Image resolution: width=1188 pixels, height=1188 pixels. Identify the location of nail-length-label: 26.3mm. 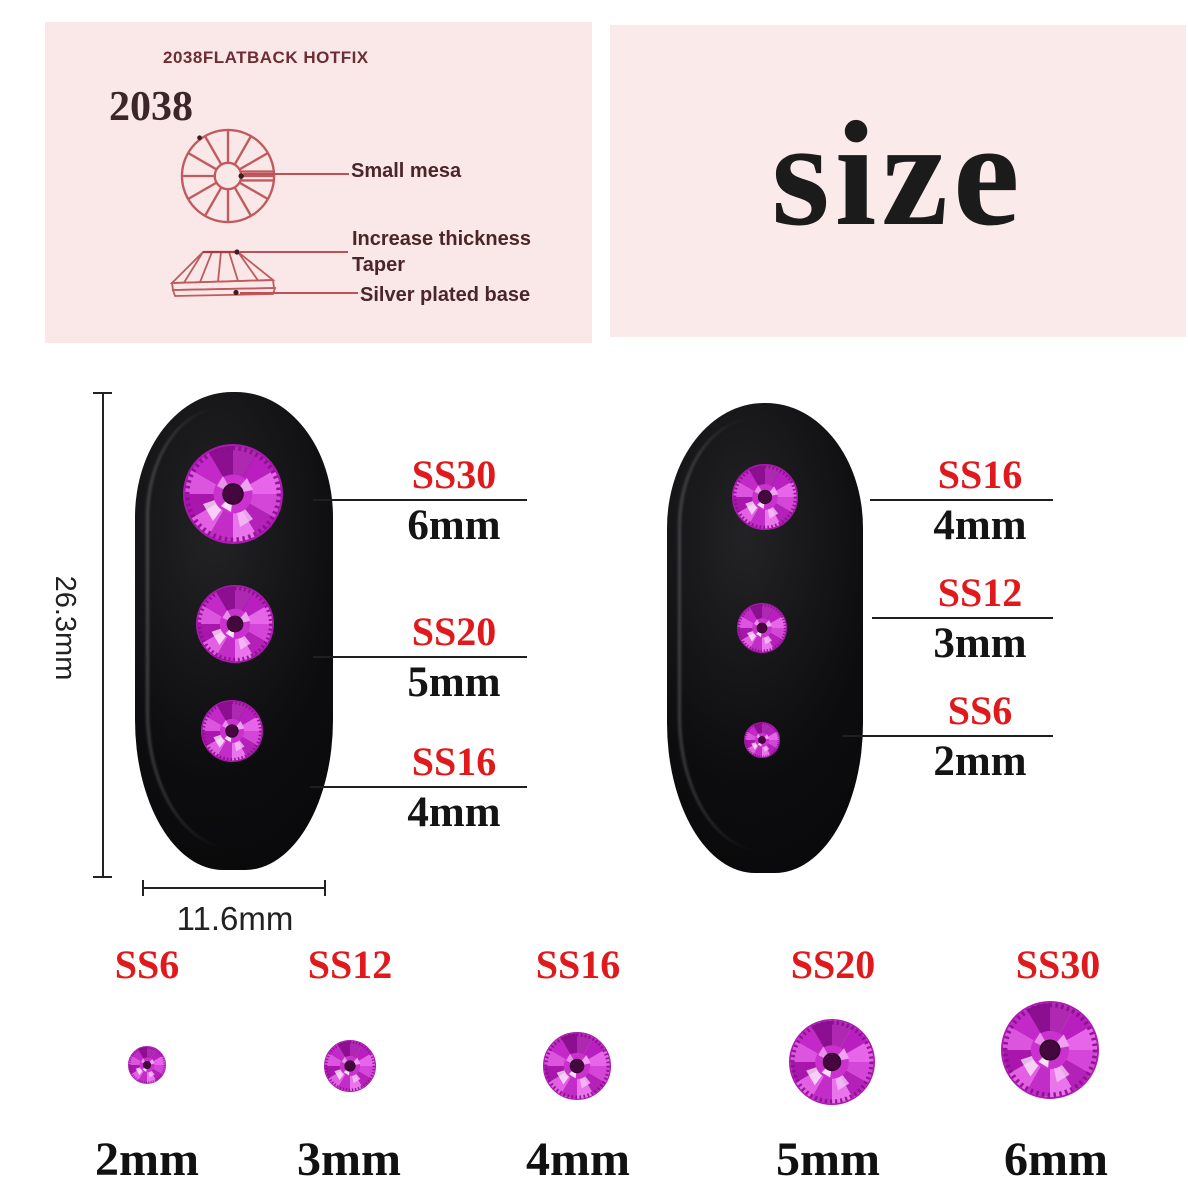
(65, 628).